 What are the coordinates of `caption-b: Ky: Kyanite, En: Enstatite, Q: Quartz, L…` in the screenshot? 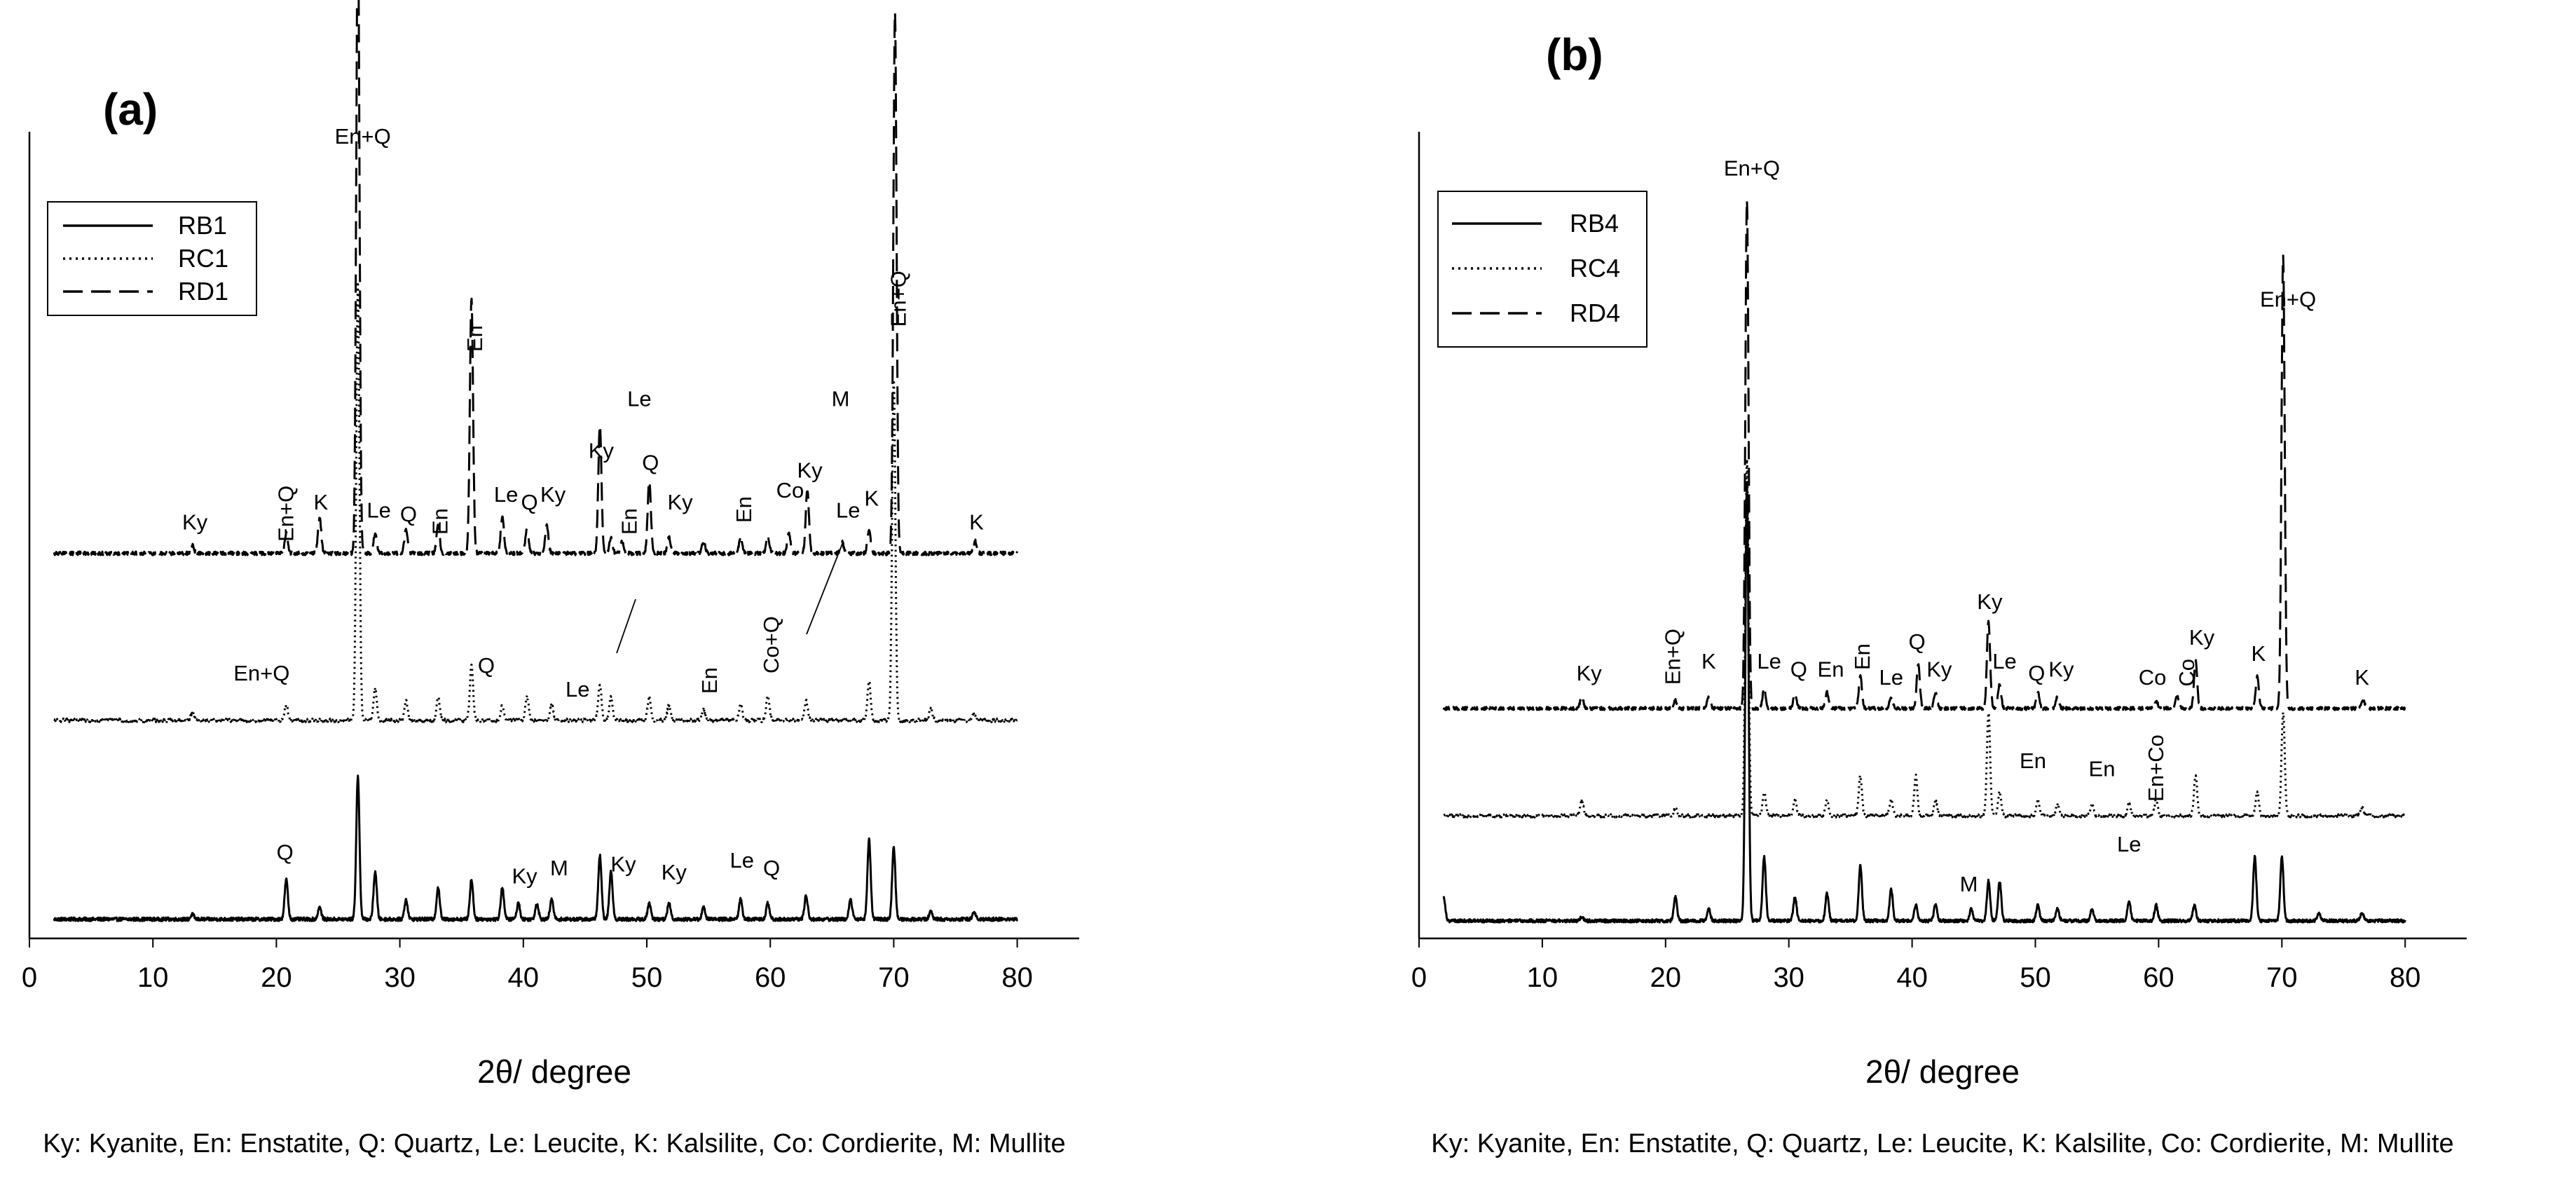 It's located at (1942, 1143).